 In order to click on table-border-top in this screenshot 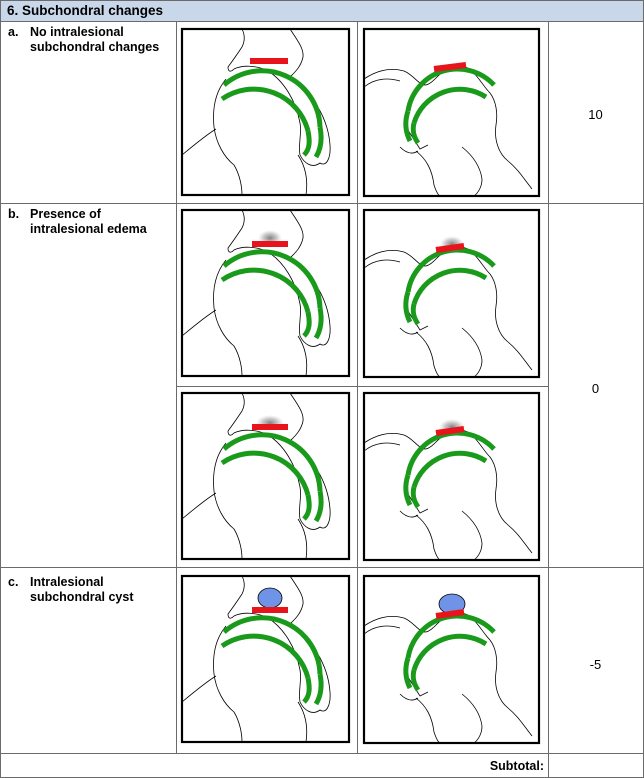, I will do `click(322, 0)`.